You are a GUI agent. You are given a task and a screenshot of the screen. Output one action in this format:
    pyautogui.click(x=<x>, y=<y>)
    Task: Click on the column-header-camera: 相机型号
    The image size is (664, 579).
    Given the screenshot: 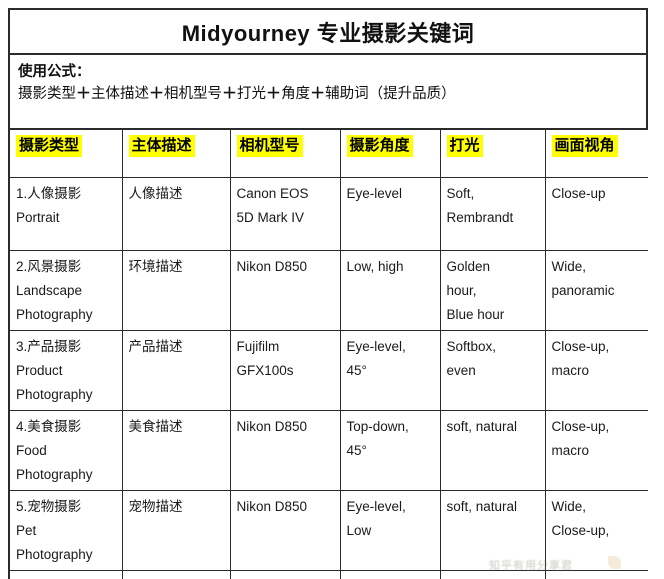 What is the action you would take?
    pyautogui.click(x=285, y=154)
    